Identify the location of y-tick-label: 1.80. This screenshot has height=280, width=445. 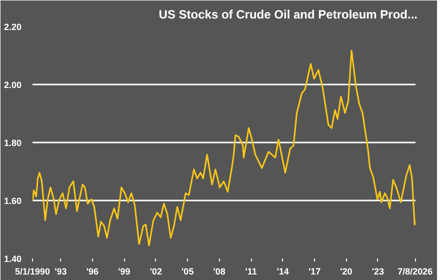
(13, 143).